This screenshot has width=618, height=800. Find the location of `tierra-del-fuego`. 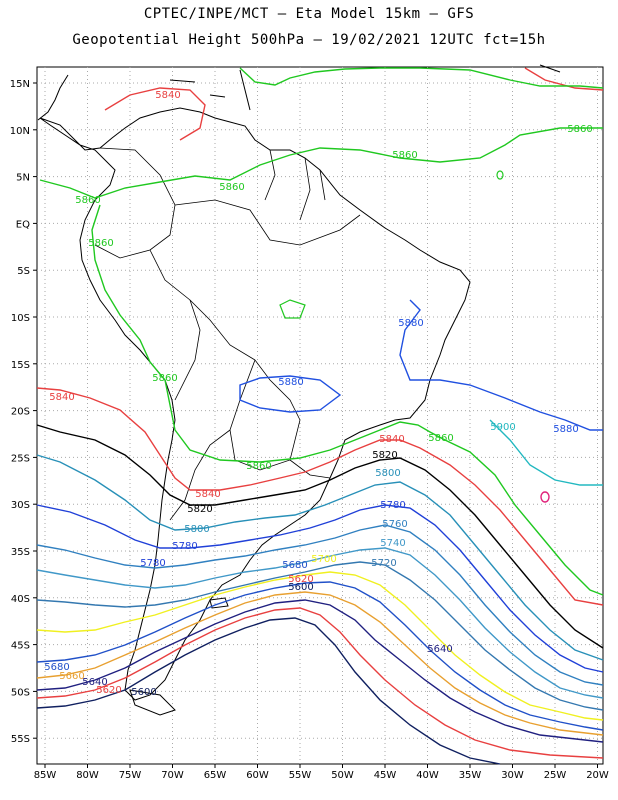

tierra-del-fuego is located at coordinates (152, 702).